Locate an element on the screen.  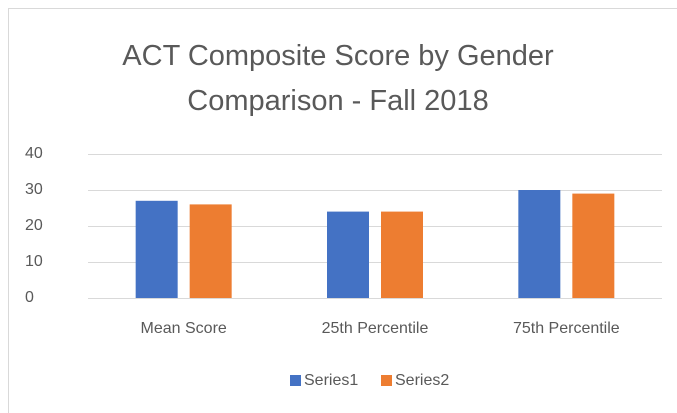
legend-label: Series2 is located at coordinates (422, 380).